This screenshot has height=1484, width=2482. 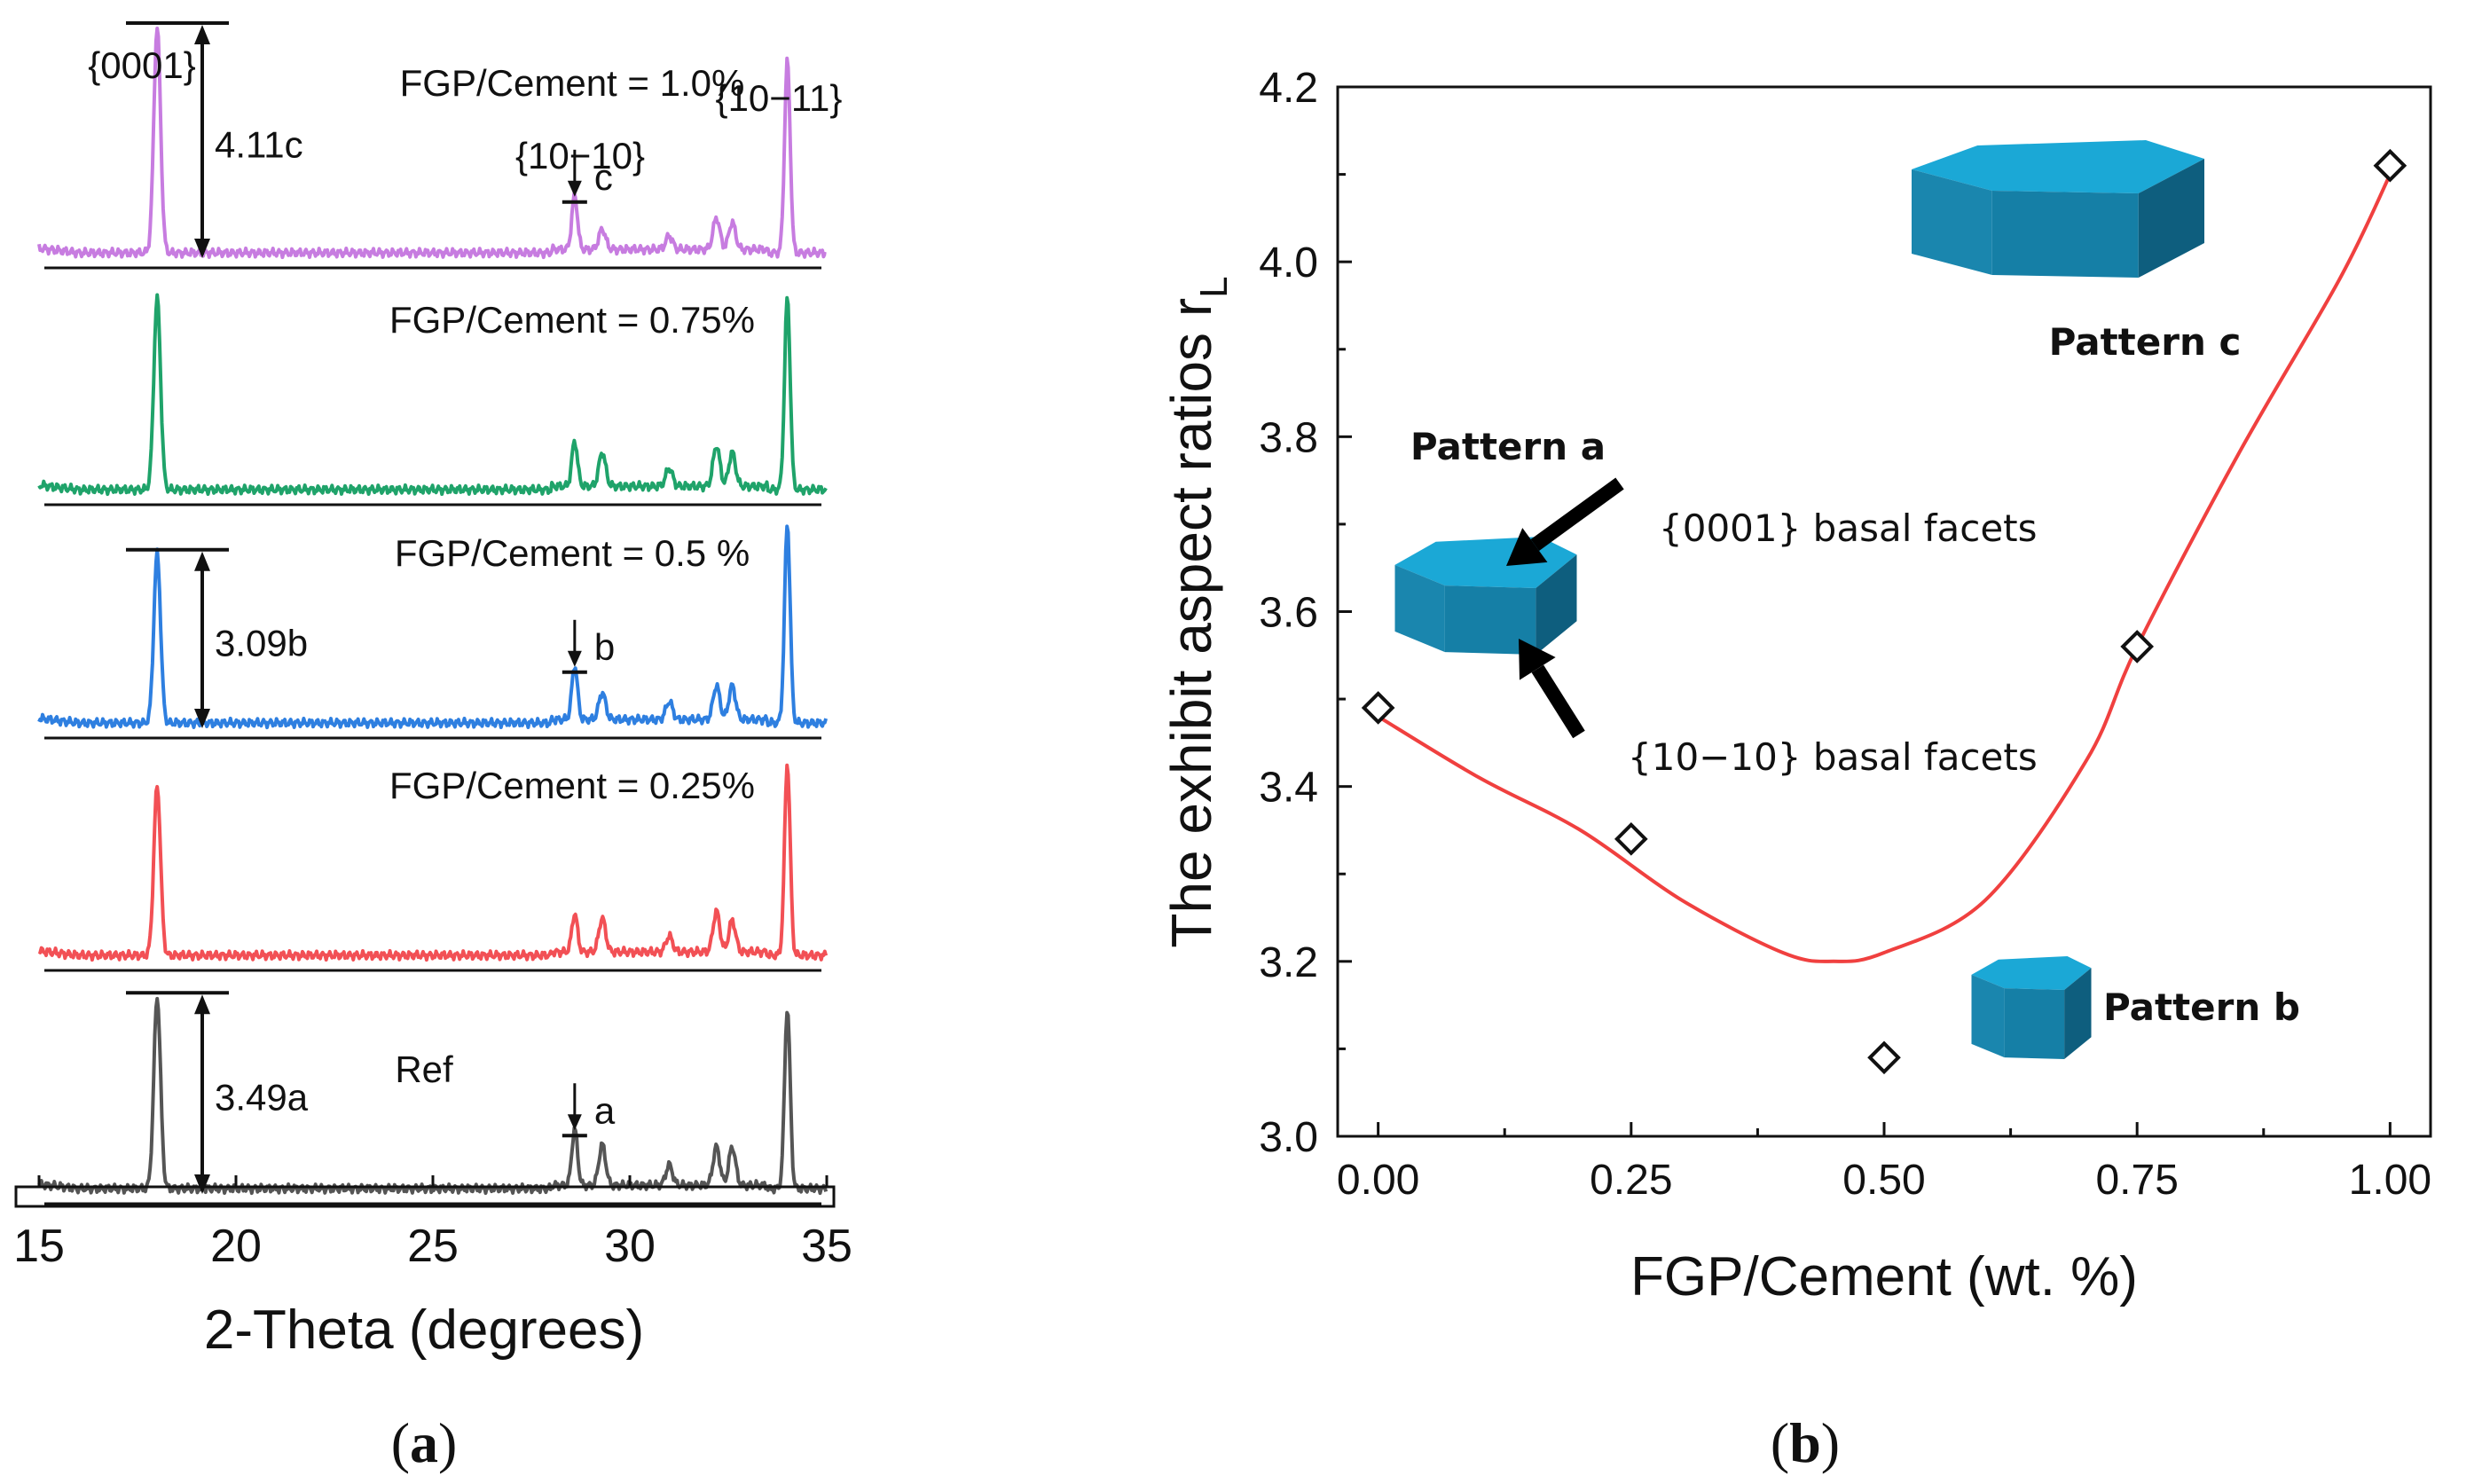 What do you see at coordinates (39, 1246) in the screenshot?
I see `x-tick-label: 15` at bounding box center [39, 1246].